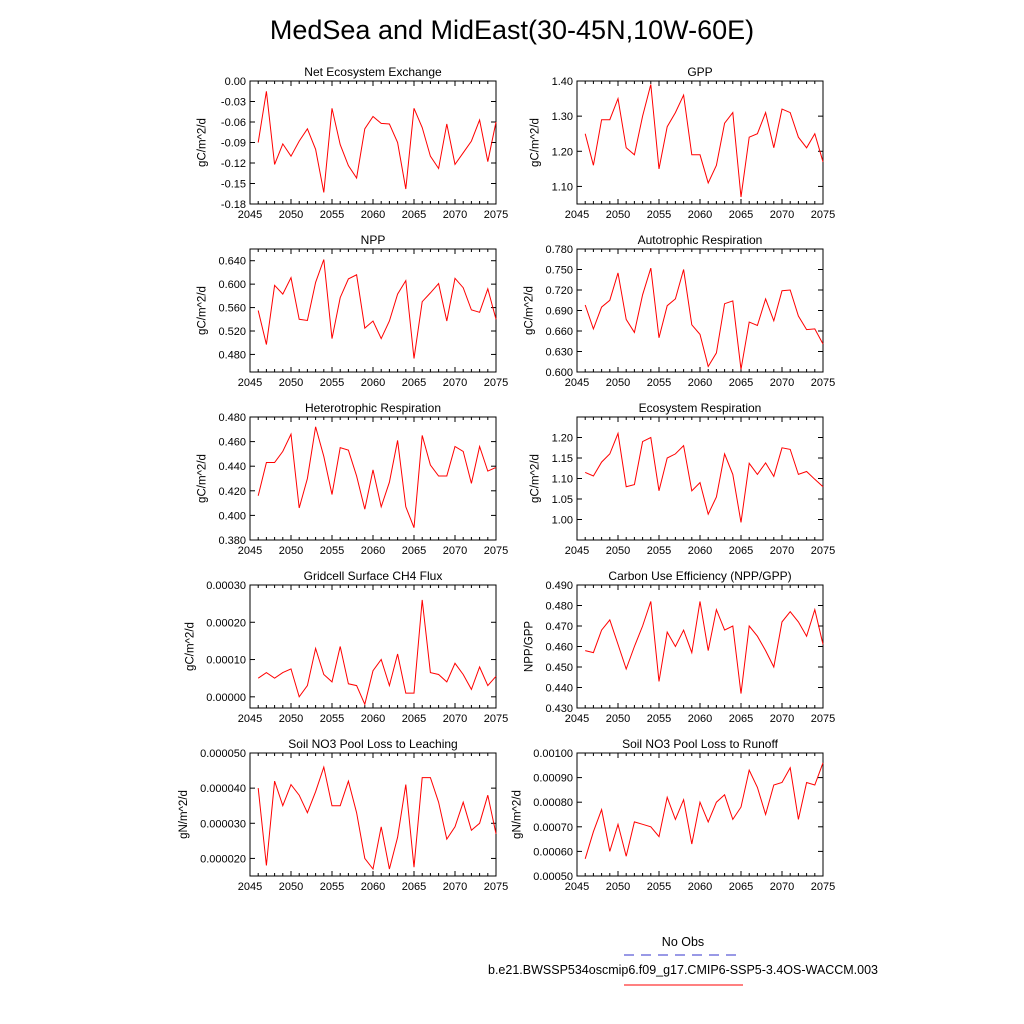  What do you see at coordinates (562, 82) in the screenshot?
I see `y-tick-label: 1.40` at bounding box center [562, 82].